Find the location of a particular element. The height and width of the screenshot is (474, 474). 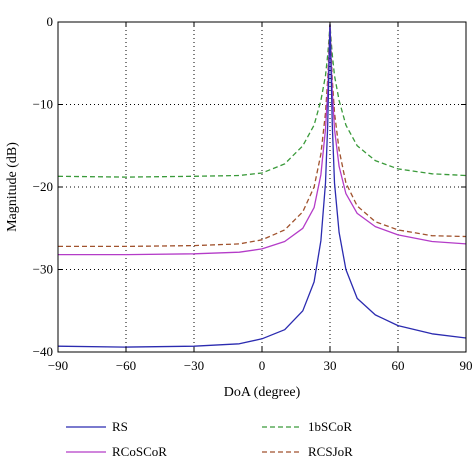

y-tick-label: −40 is located at coordinates (43, 351).